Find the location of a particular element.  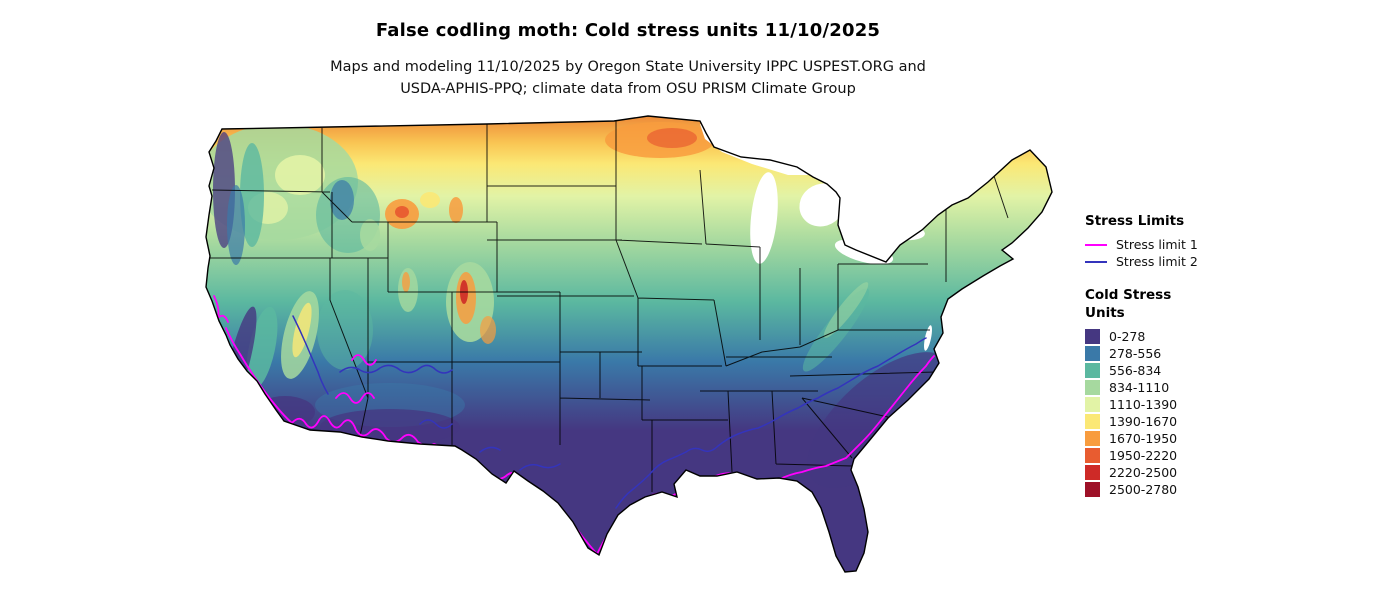

legend-item-1110-1390: 1110-1390 is located at coordinates (1141, 404).